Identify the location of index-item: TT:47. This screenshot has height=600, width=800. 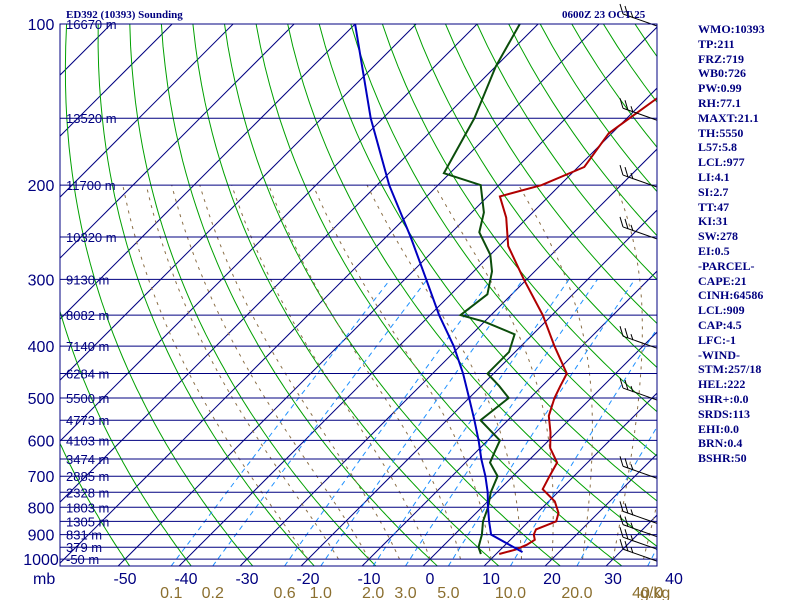
(714, 206).